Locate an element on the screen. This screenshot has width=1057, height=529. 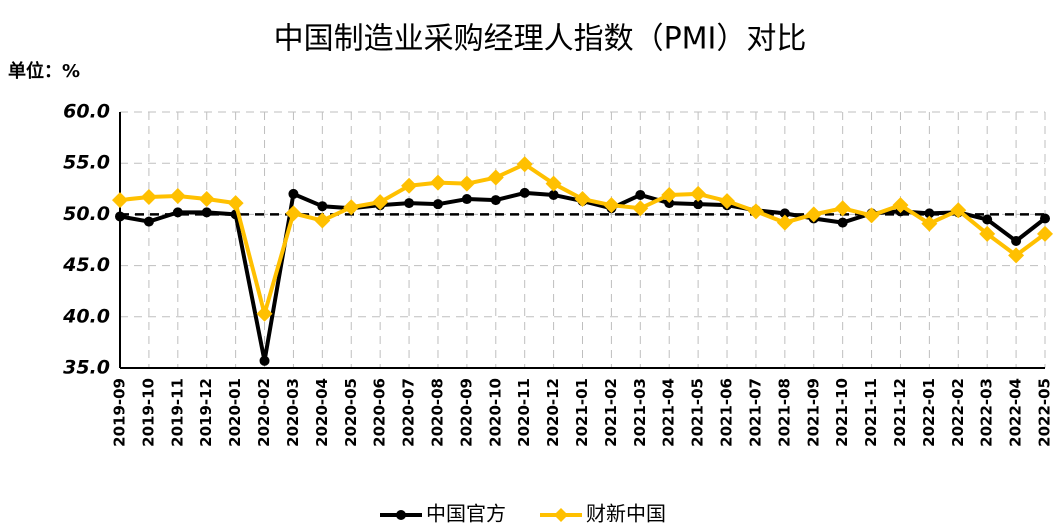
x-tick-label: 2020-10 is located at coordinates (495, 412).